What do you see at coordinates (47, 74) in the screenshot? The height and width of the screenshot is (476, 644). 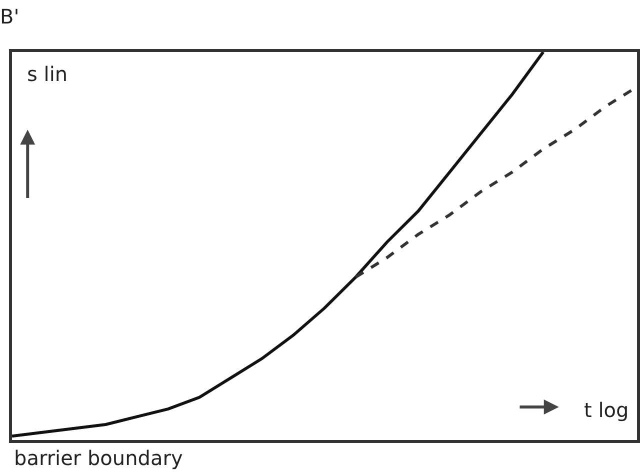 I see `annotation: s lin` at bounding box center [47, 74].